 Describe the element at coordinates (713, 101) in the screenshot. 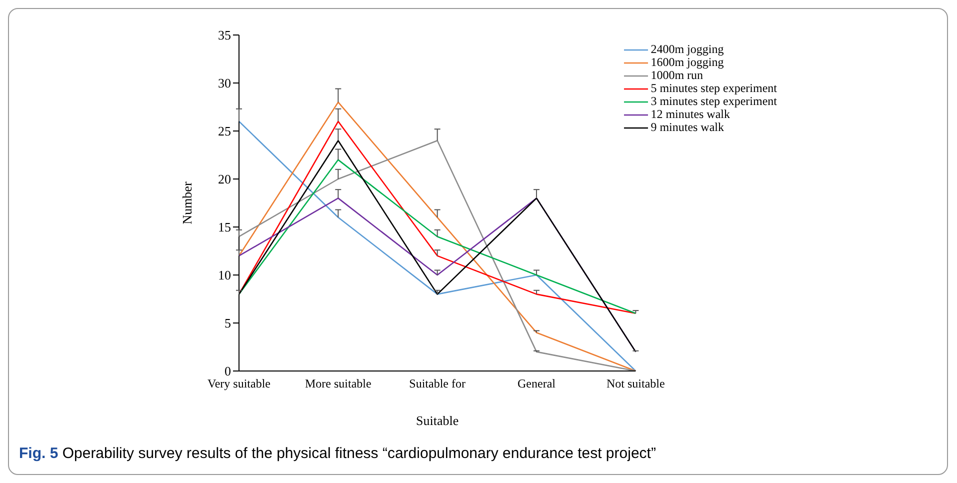

I see `legend-label: 3 minutes step experiment` at that location.